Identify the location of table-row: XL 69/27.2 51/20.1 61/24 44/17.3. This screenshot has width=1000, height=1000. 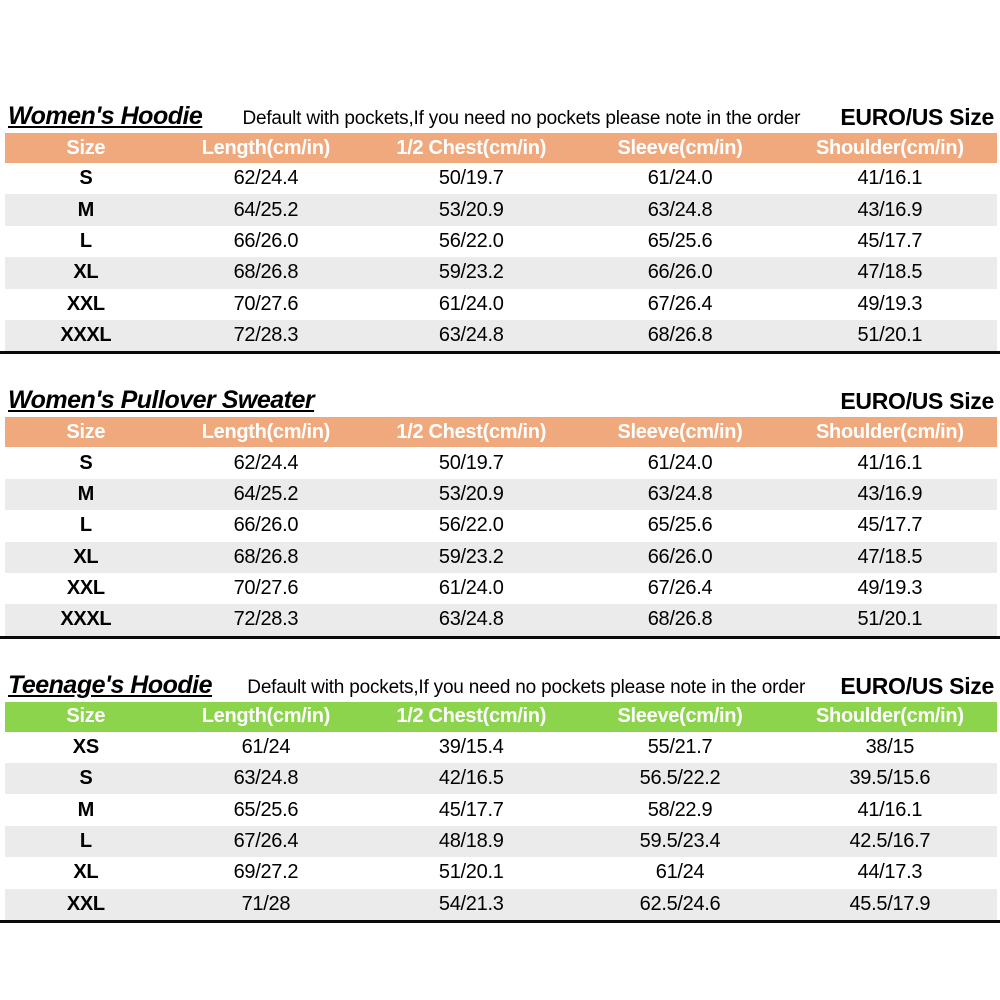
(501, 872).